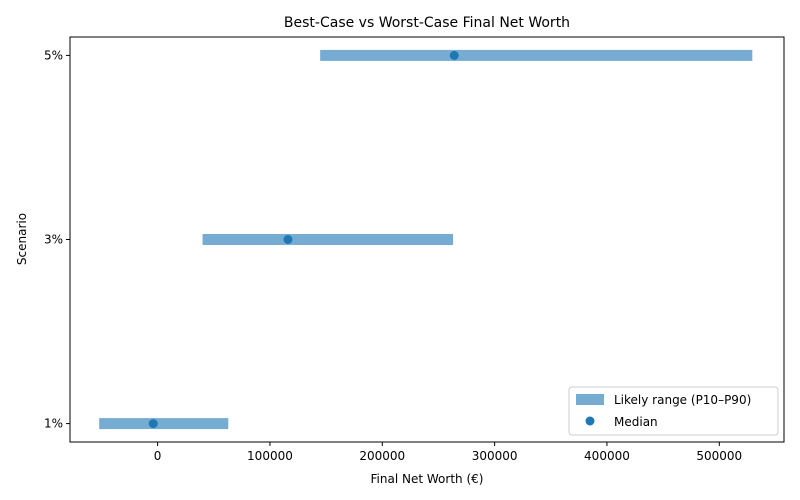 This screenshot has width=800, height=500. I want to click on legend: Likely range (P10–P90) Median, so click(673, 411).